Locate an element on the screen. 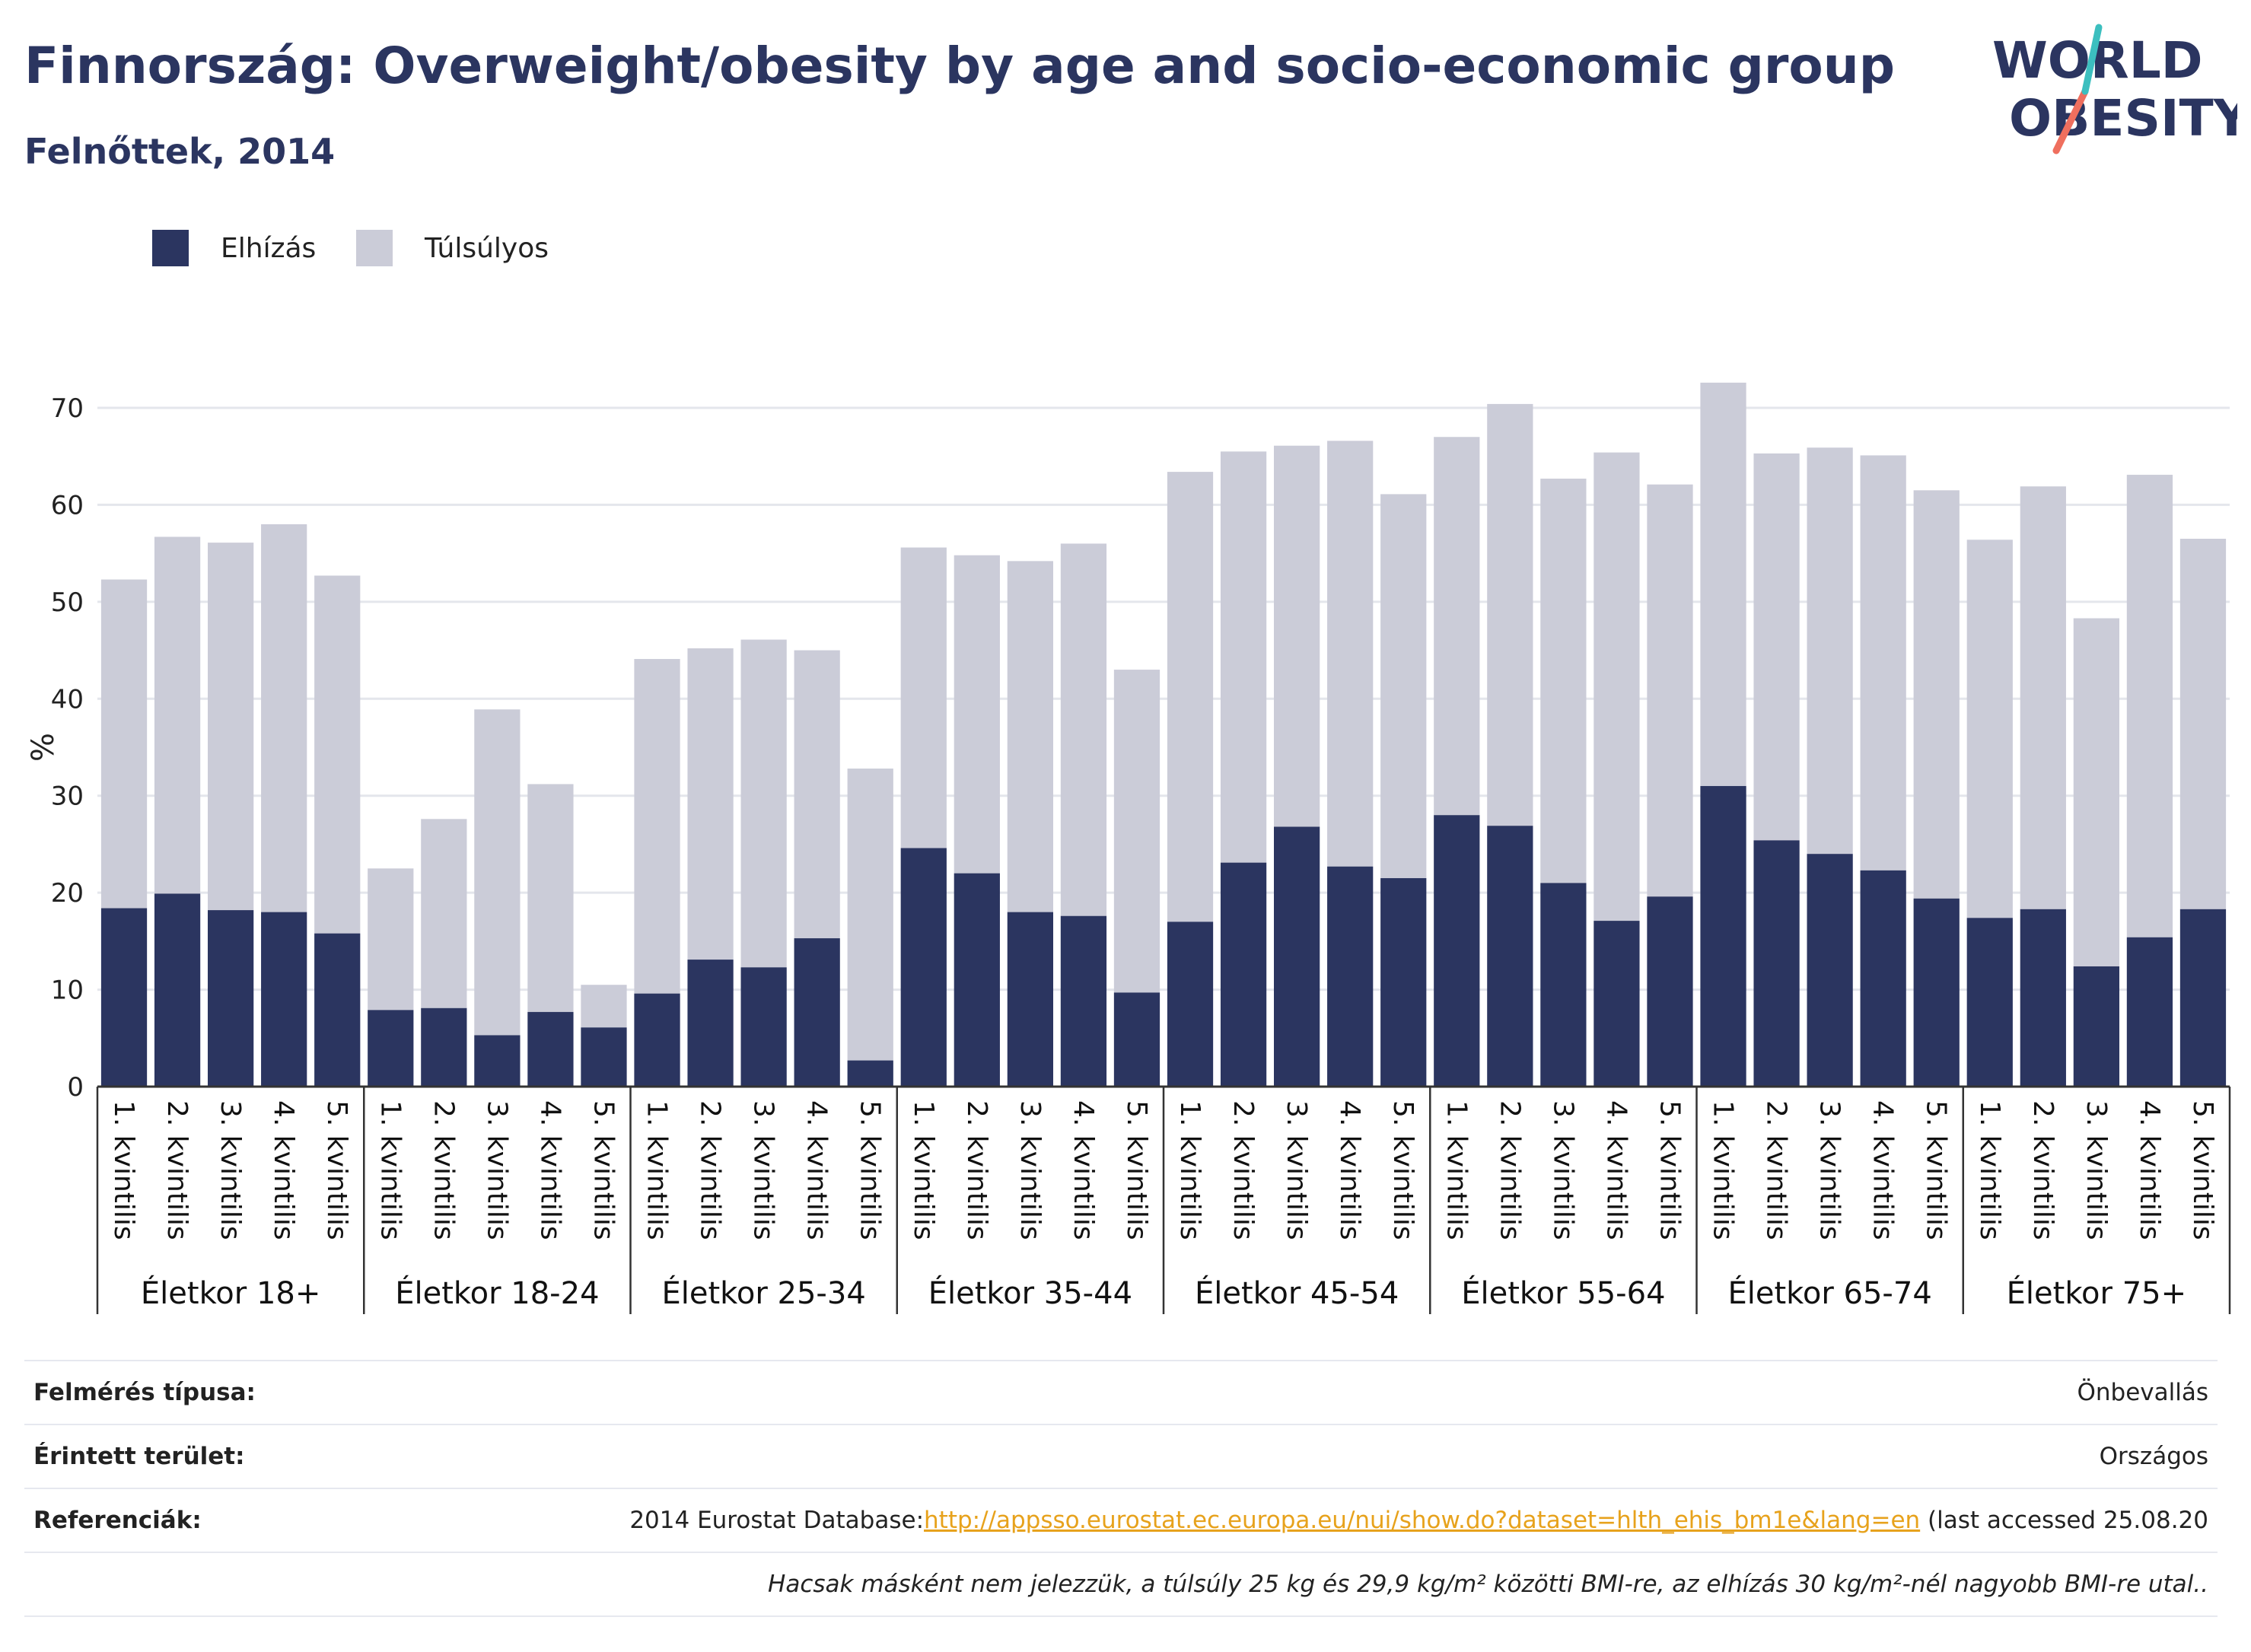  logo-slash-teal is located at coordinates (2092, 59).